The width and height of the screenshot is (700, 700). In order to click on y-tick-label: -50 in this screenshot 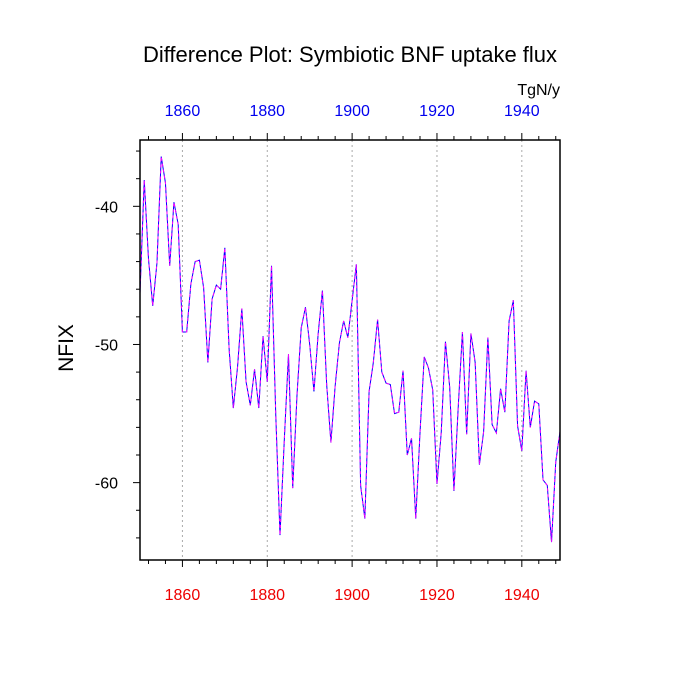, I will do `click(106, 345)`.